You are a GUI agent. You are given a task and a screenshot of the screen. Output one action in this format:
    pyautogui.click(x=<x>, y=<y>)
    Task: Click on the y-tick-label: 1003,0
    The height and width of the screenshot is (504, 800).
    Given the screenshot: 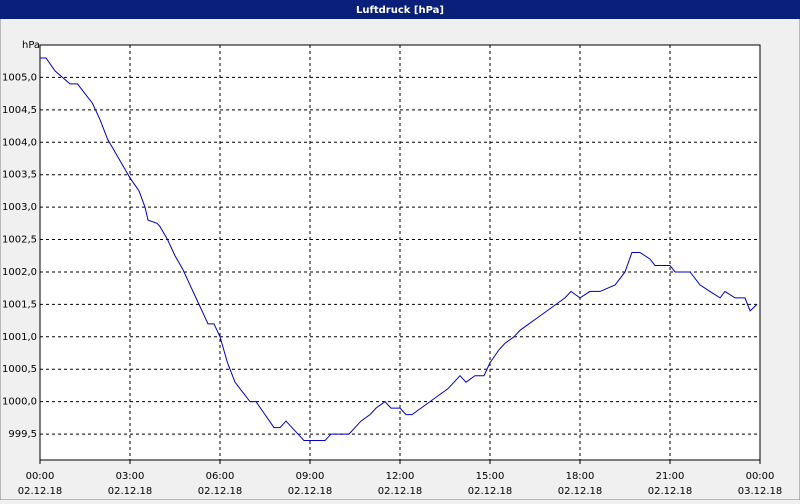 What is the action you would take?
    pyautogui.click(x=19, y=207)
    